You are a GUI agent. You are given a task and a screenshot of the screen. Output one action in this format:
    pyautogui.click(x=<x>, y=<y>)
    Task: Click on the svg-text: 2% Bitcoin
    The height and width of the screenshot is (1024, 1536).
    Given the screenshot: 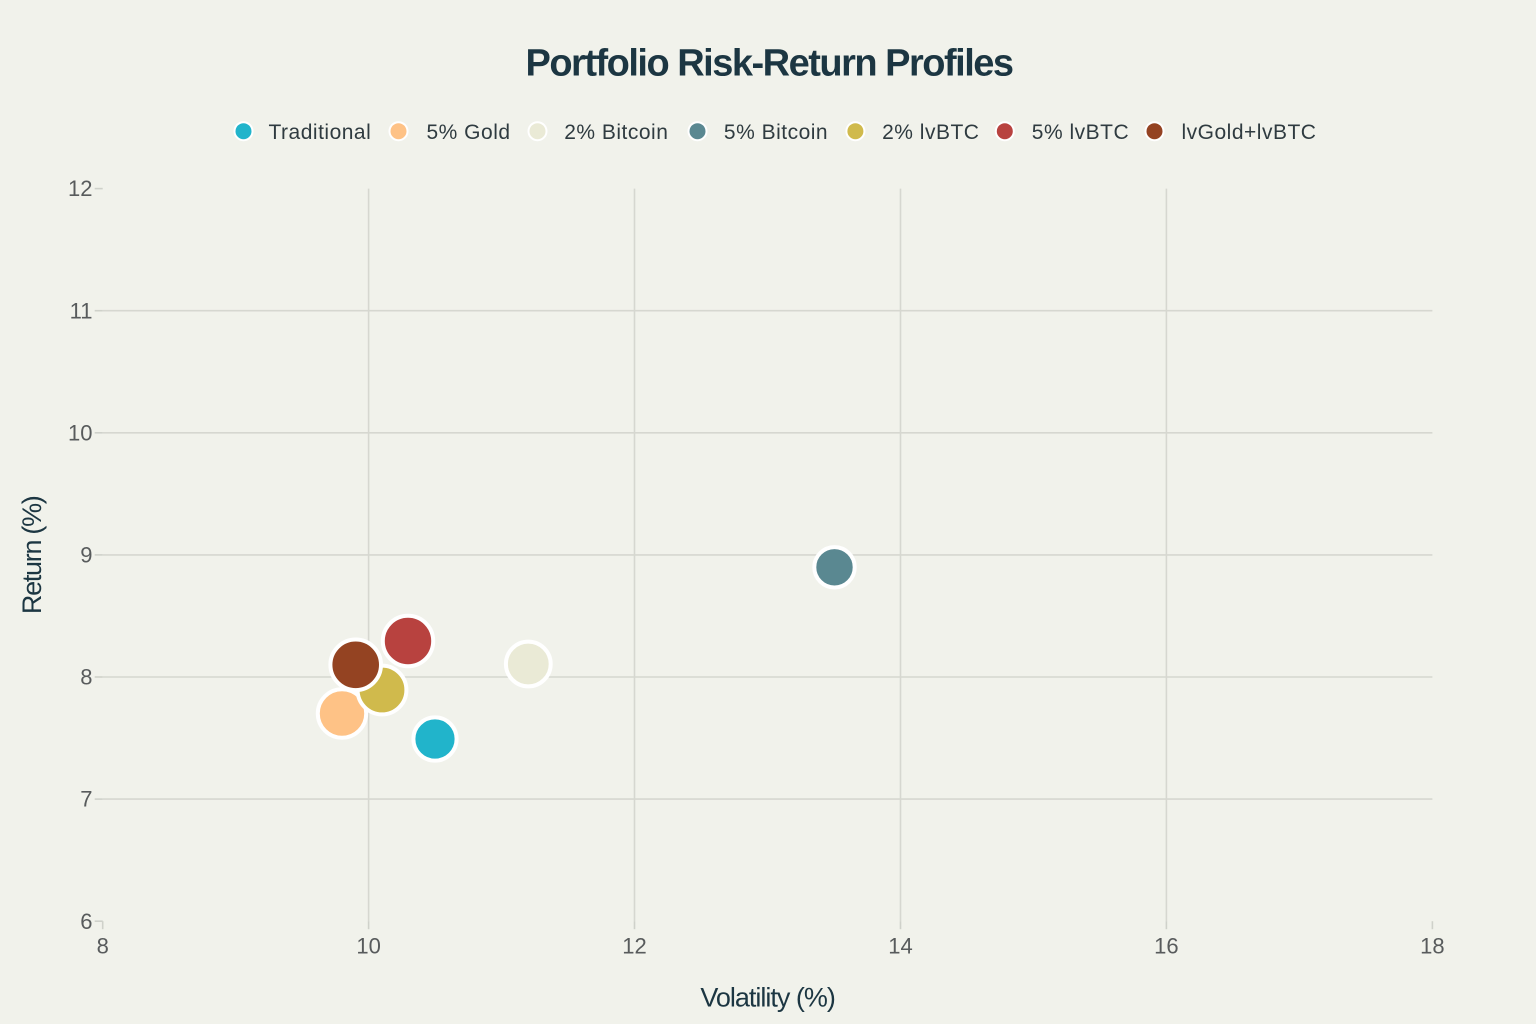 What is the action you would take?
    pyautogui.click(x=616, y=132)
    